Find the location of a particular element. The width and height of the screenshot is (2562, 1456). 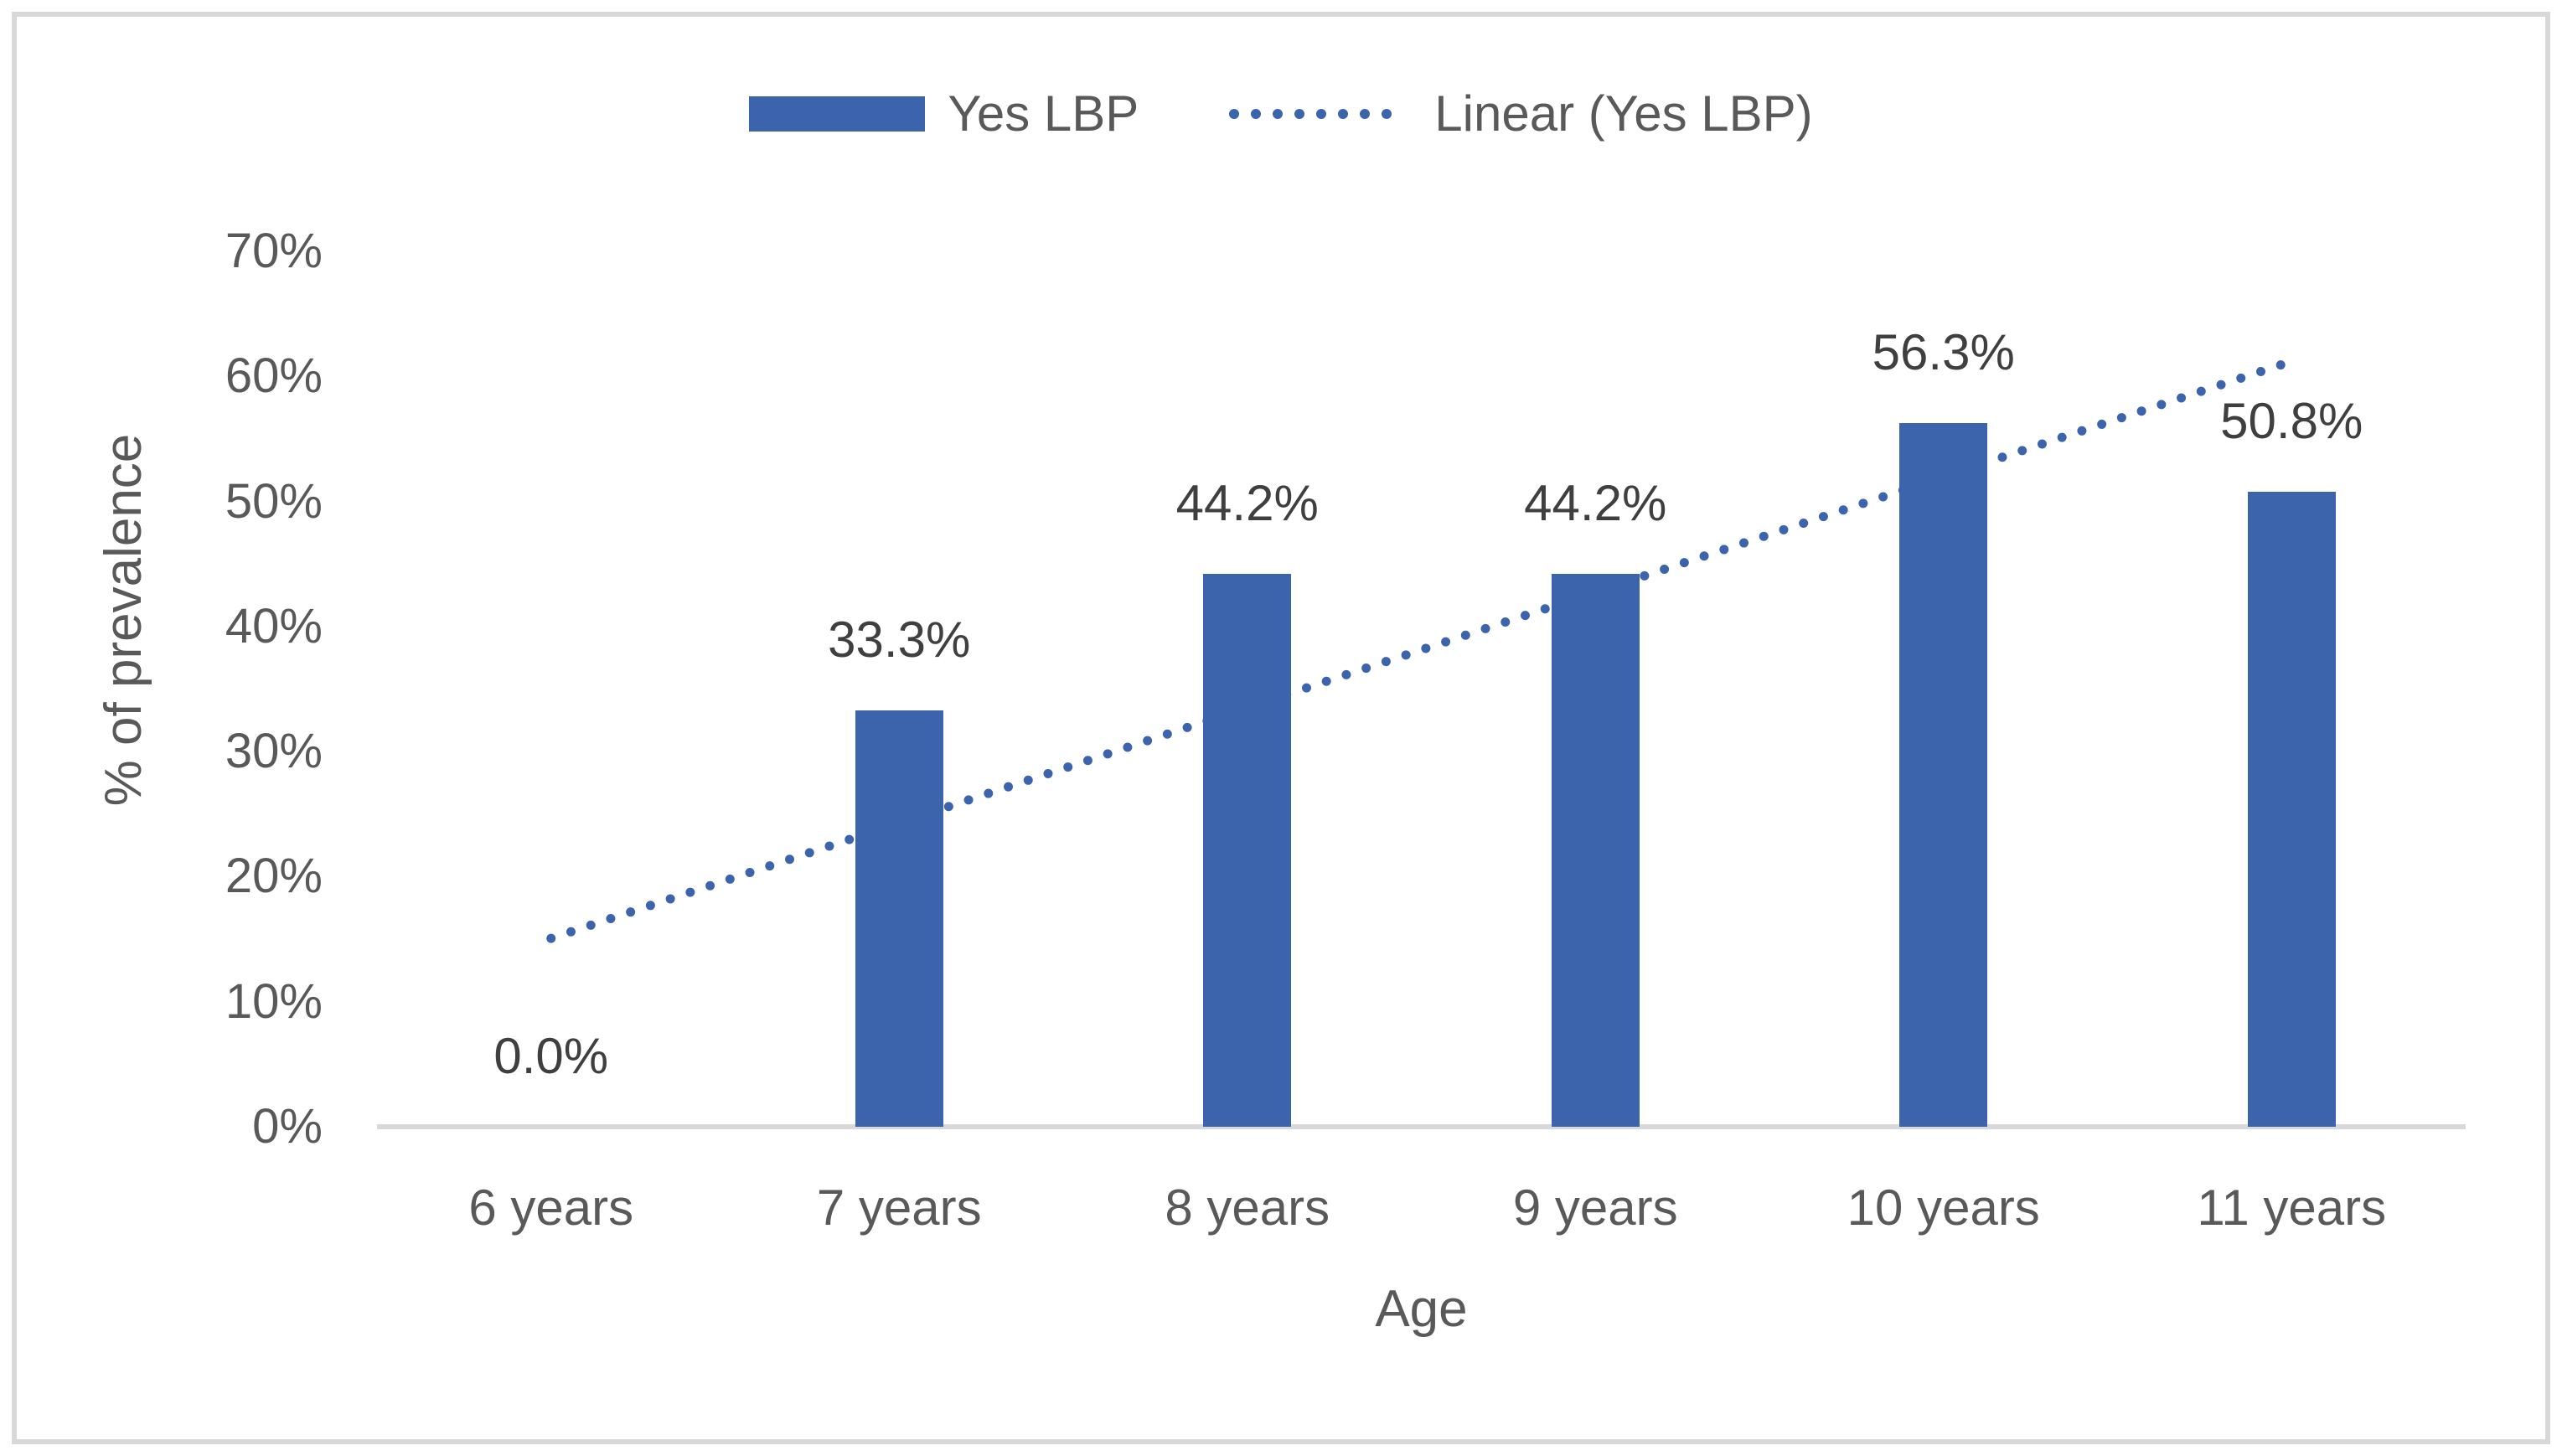

bar-data-label: 0.0% is located at coordinates (551, 1056).